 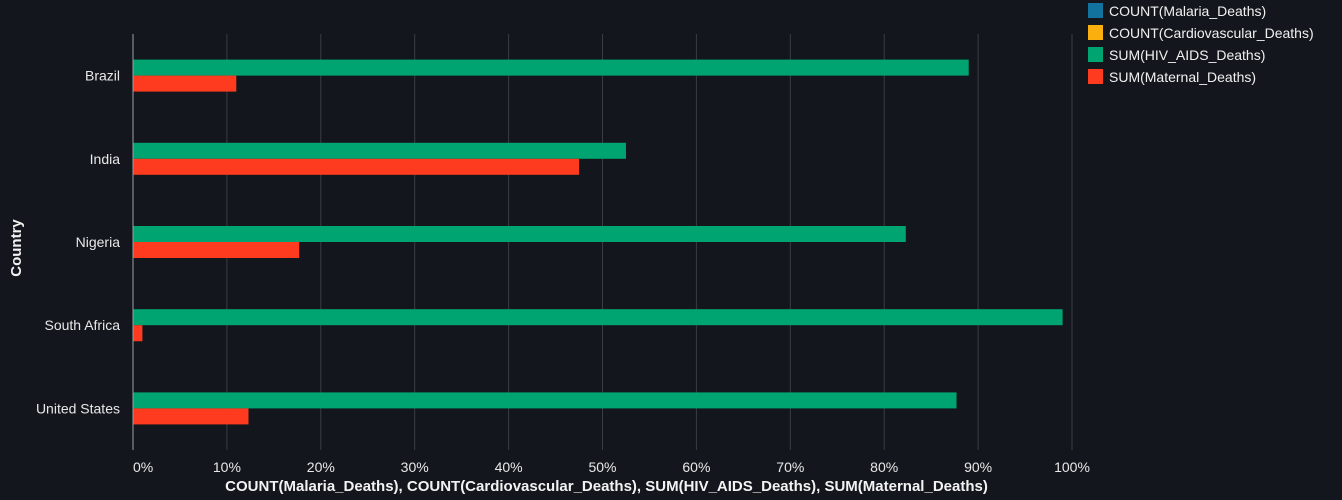 I want to click on legend-label: SUM(HIV_AIDS_Deaths), so click(x=1187, y=55).